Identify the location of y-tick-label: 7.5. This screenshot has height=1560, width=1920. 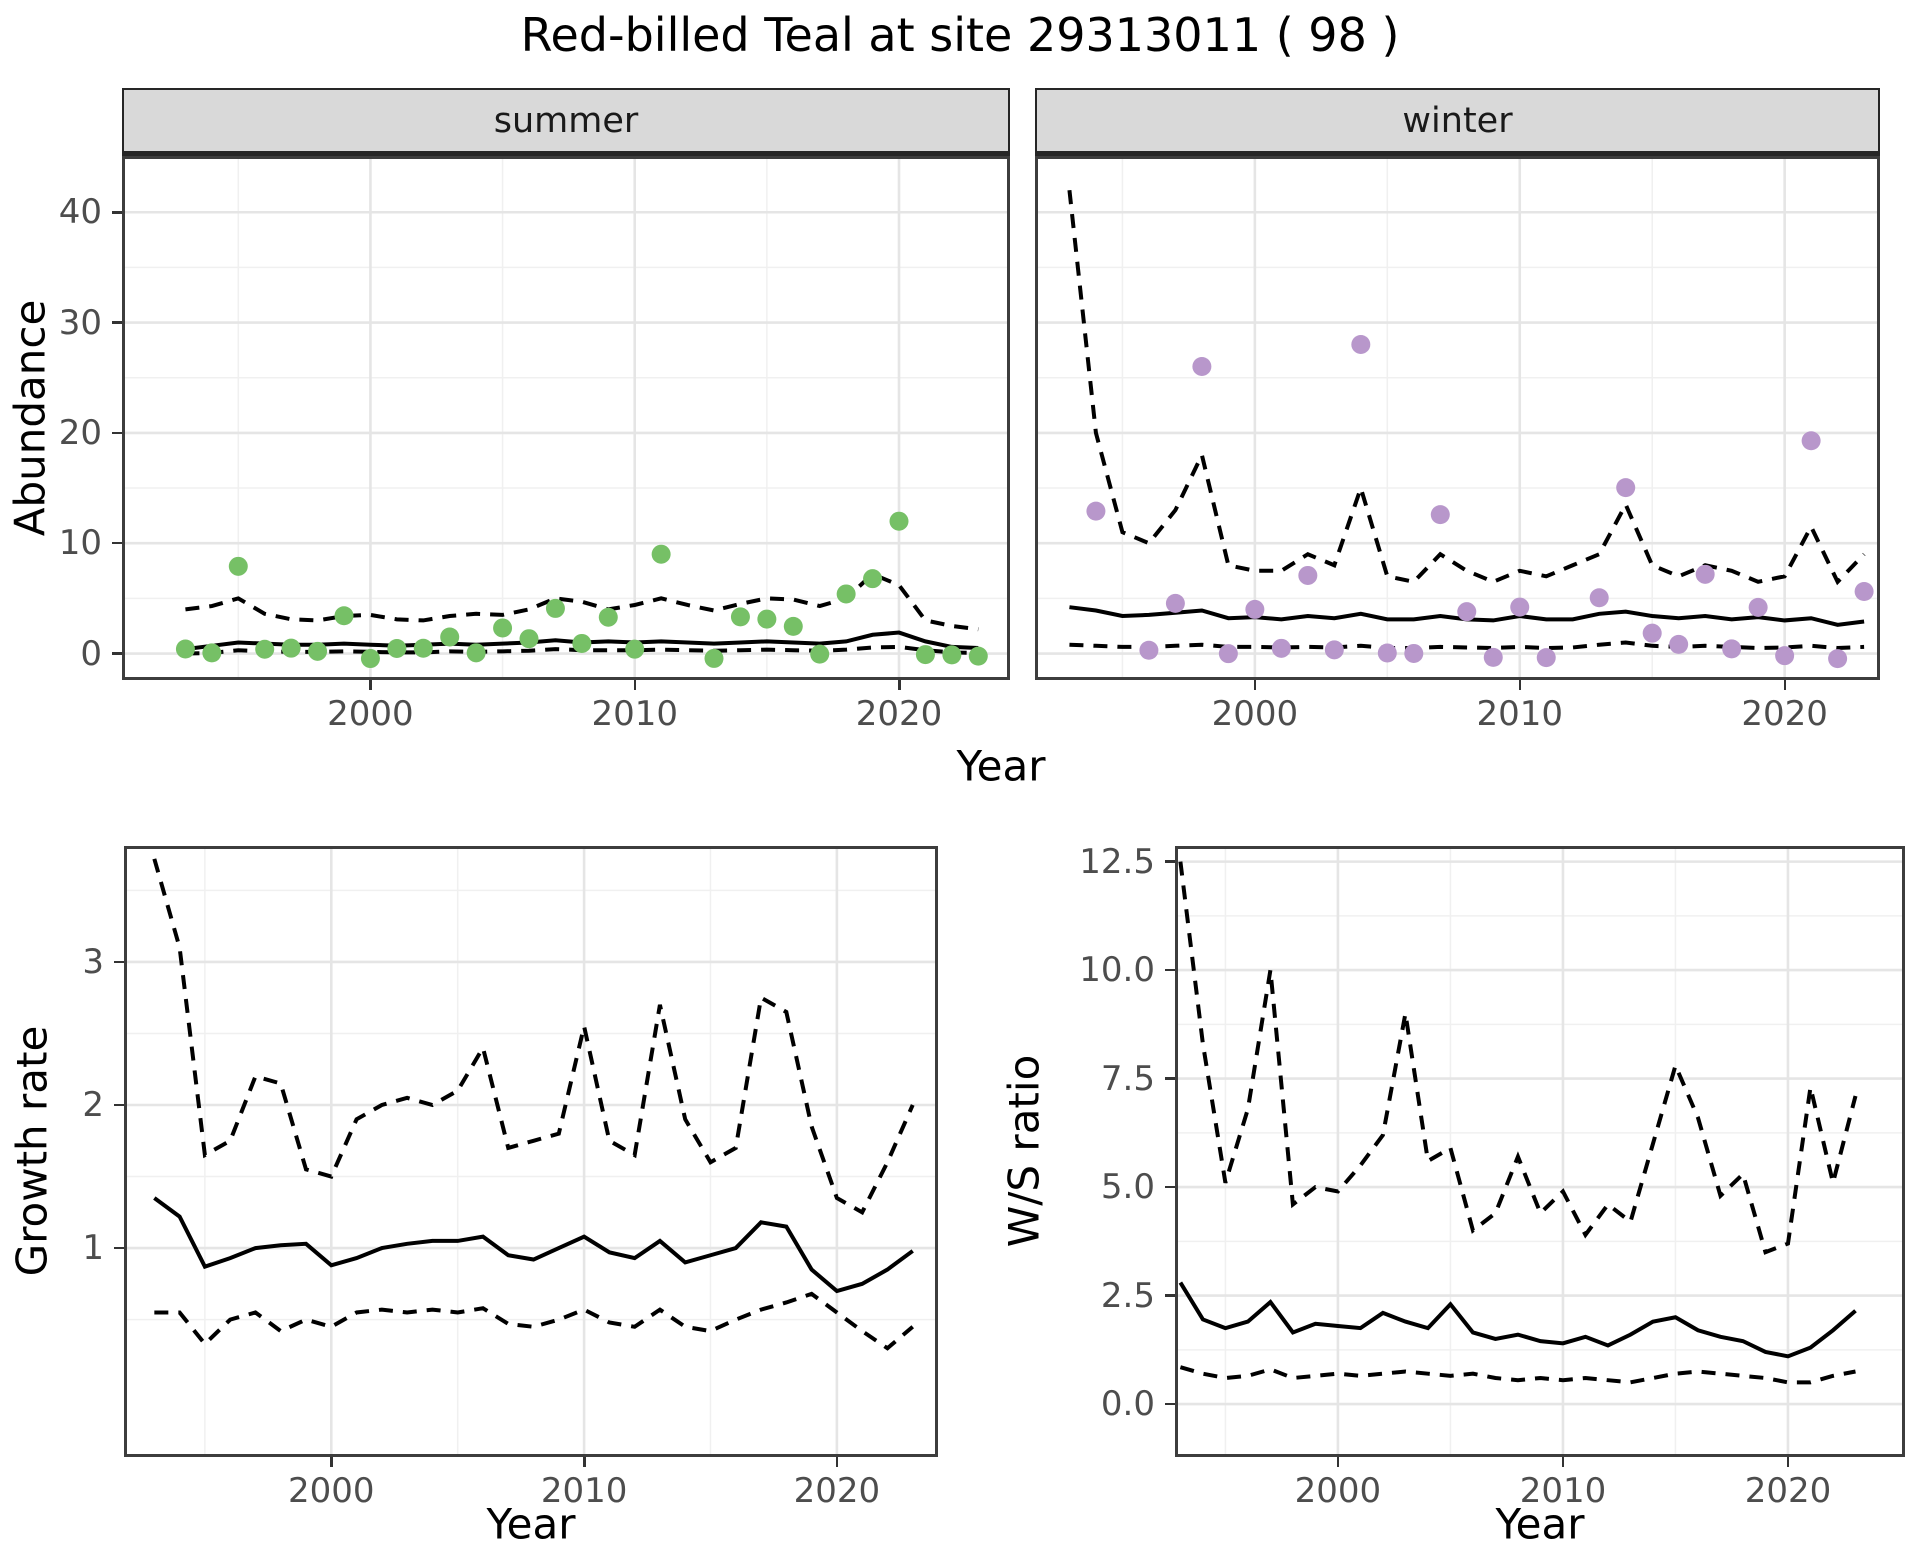
(1127, 1078).